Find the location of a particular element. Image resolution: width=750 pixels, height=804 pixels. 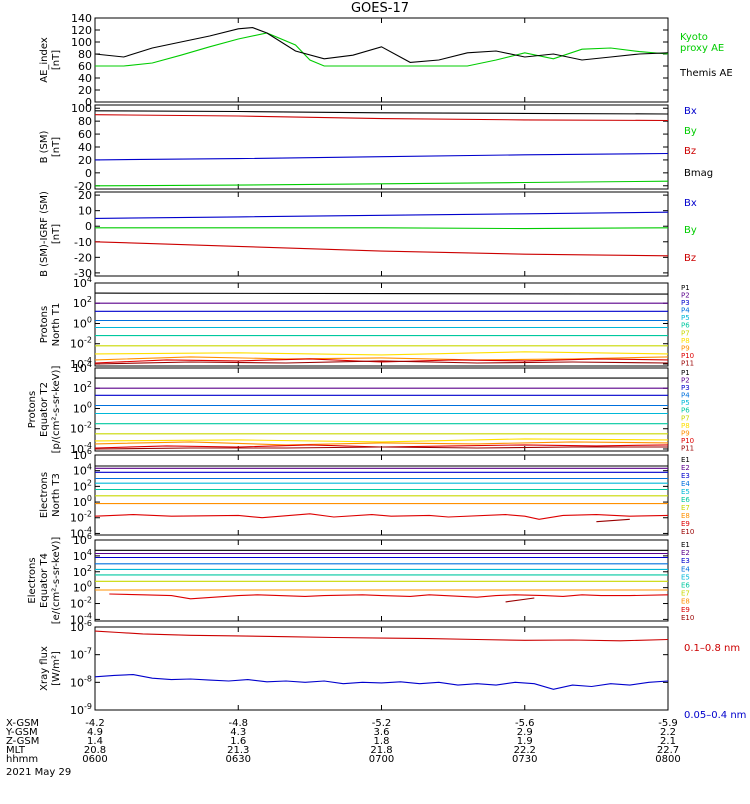

y-tick-label: 100 is located at coordinates (82, 587).